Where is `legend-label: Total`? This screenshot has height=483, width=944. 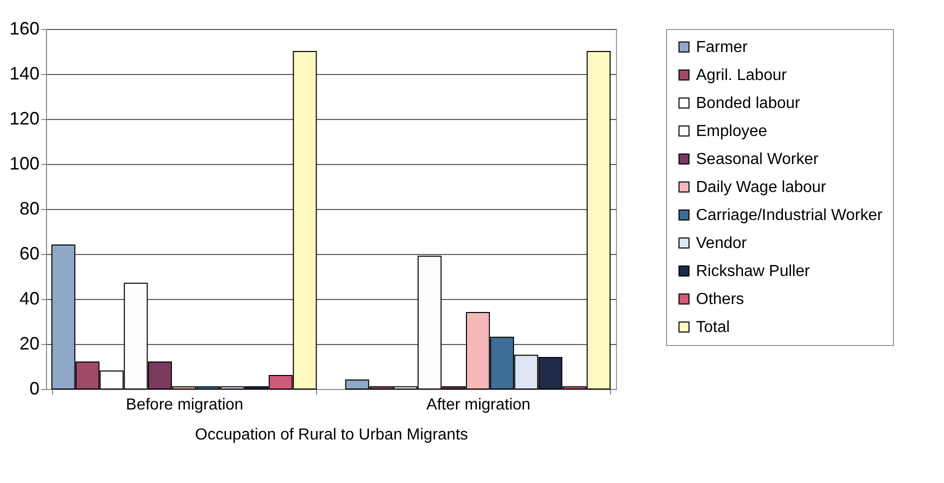
legend-label: Total is located at coordinates (713, 327).